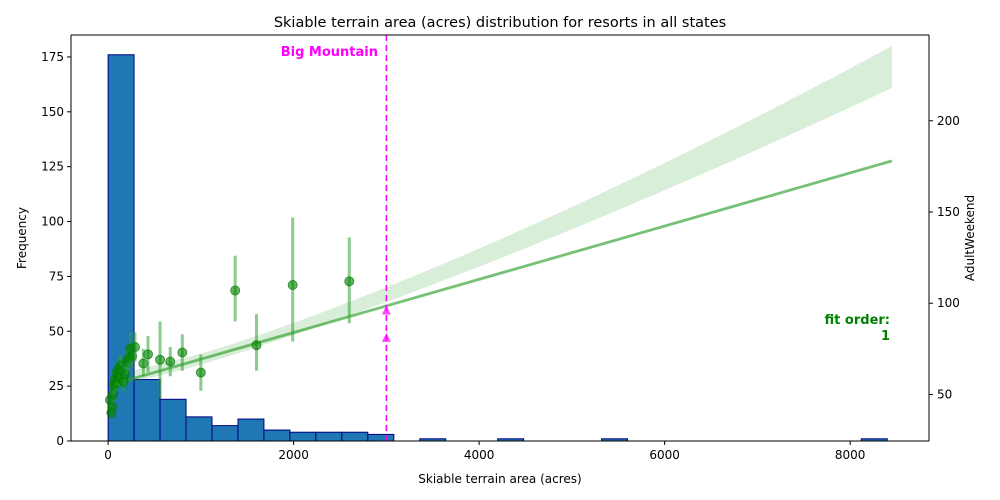 The width and height of the screenshot is (1000, 500). Describe the element at coordinates (479, 455) in the screenshot. I see `x-tick-label: 4000` at that location.